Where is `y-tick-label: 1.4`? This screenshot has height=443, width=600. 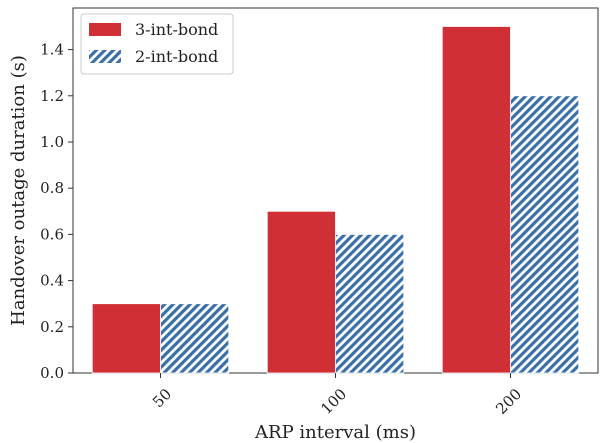 y-tick-label: 1.4 is located at coordinates (52, 50).